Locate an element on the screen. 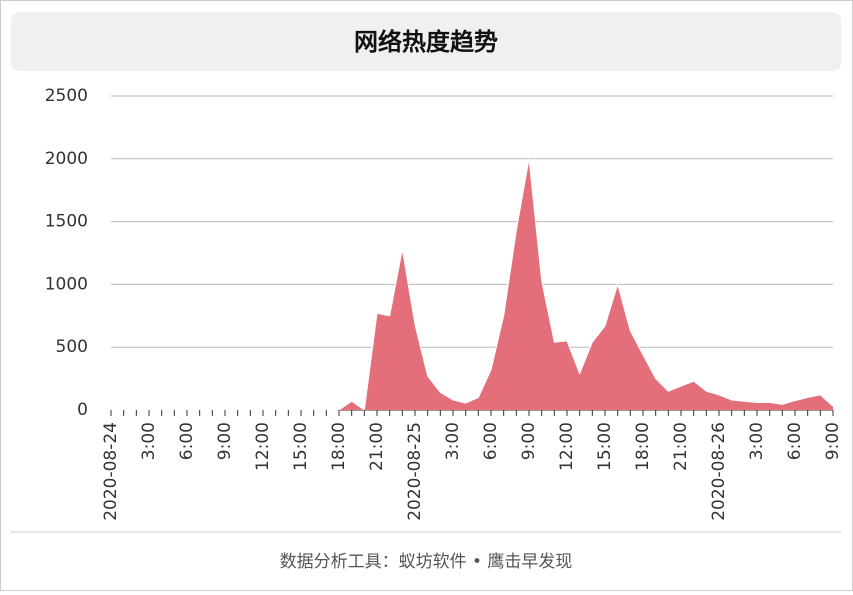 The width and height of the screenshot is (853, 595). y-tick-label: 500 is located at coordinates (72, 347).